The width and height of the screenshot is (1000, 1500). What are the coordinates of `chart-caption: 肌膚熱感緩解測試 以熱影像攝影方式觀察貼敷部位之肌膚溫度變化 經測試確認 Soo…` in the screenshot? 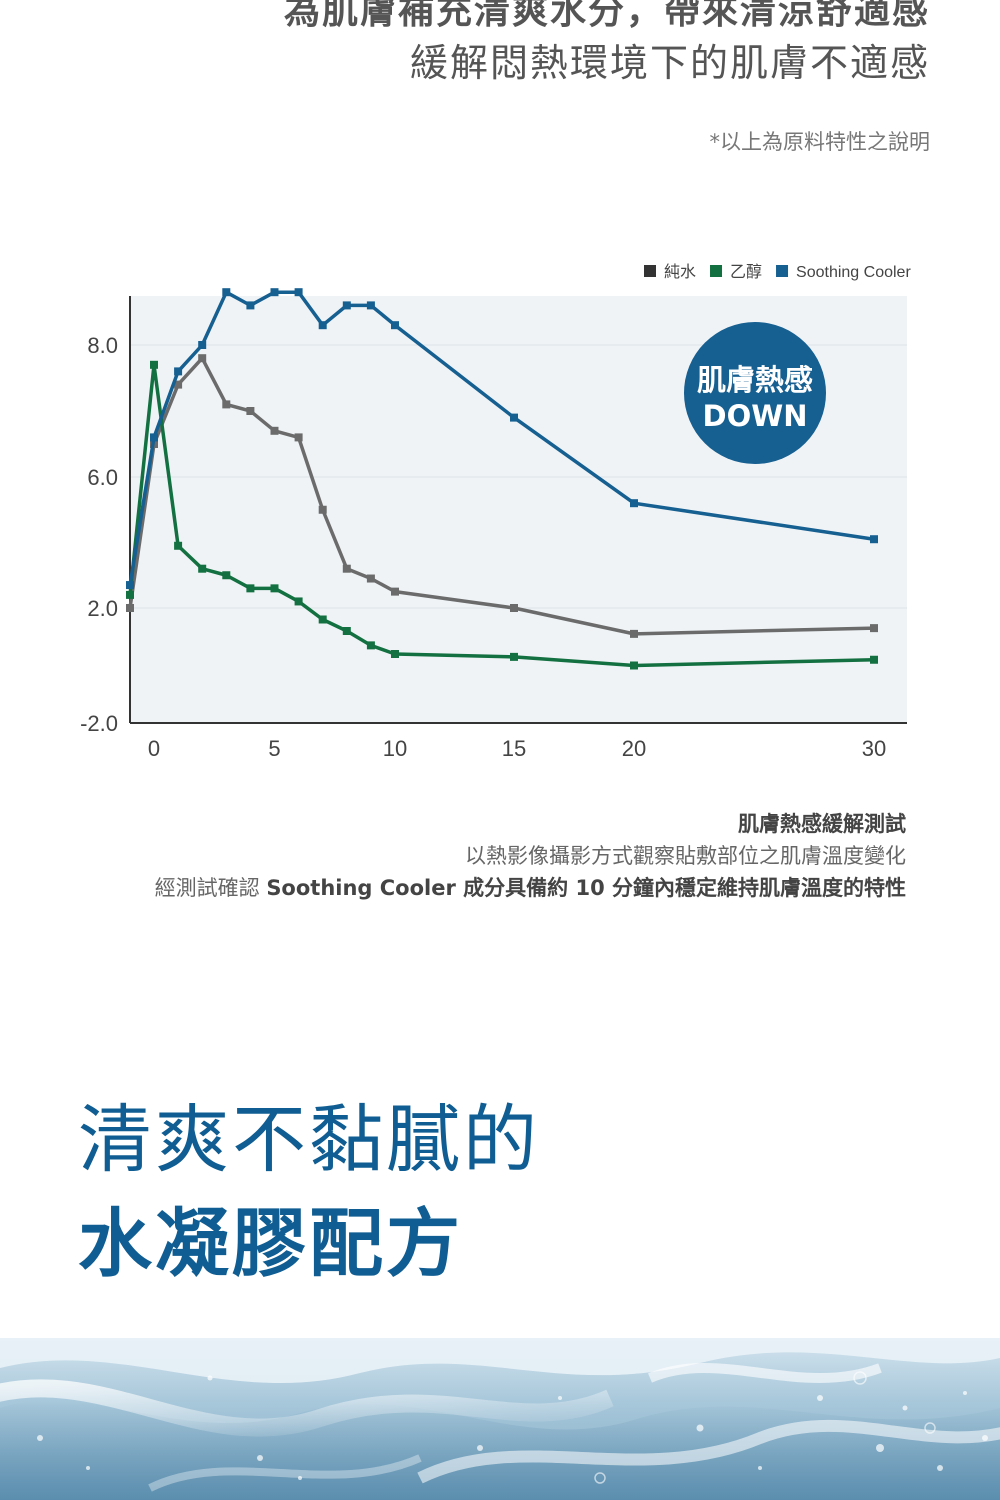 It's located at (530, 856).